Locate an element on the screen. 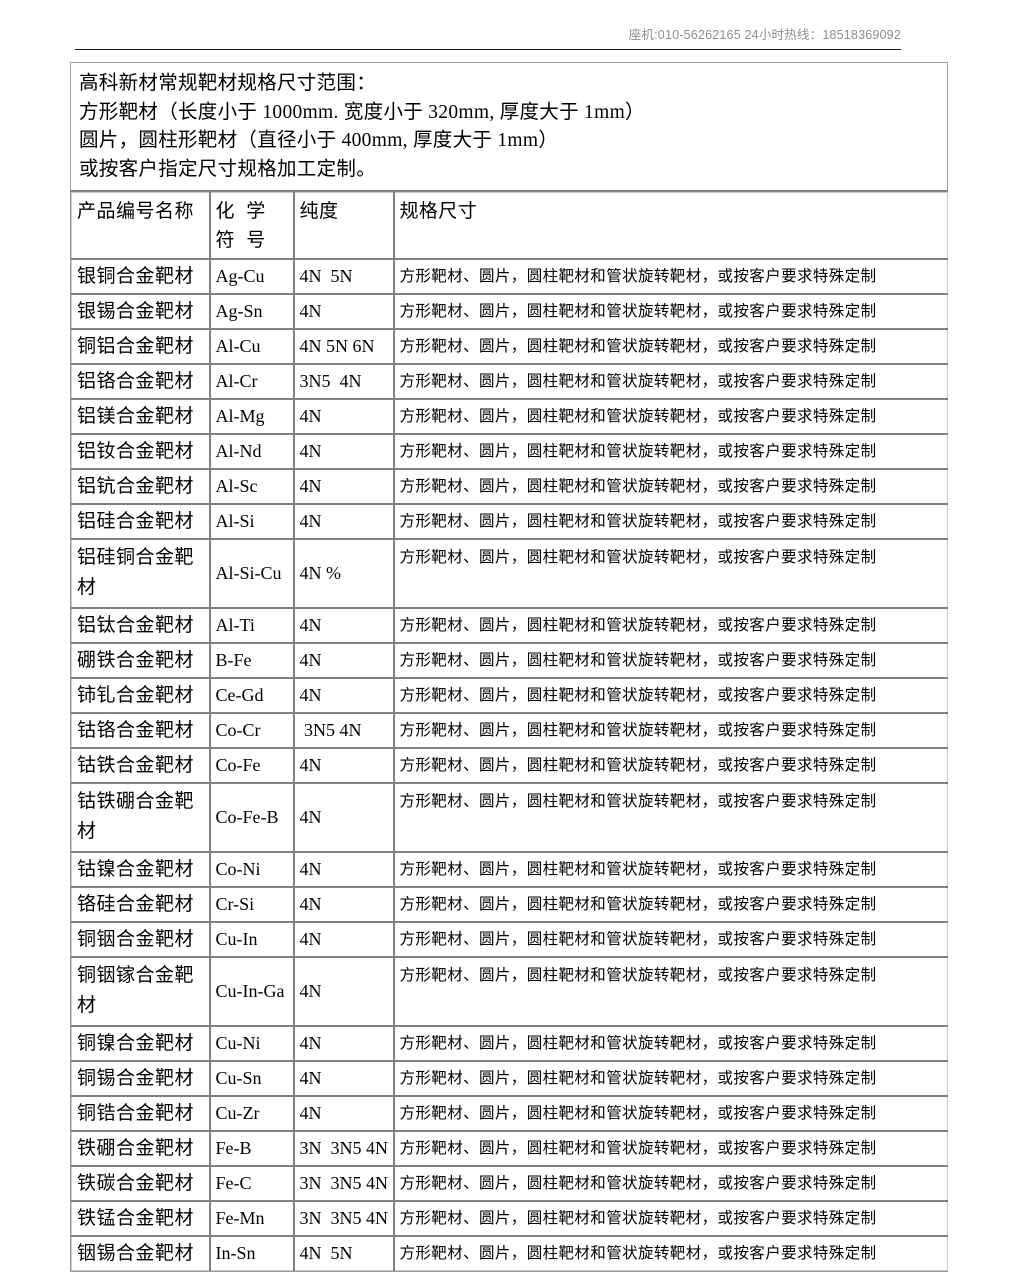 The image size is (1024, 1272). intro-line-square: 方形靶材（长度小于 1000mm. 宽度小于 320mm, 厚度大于 1mm） is located at coordinates (362, 112).